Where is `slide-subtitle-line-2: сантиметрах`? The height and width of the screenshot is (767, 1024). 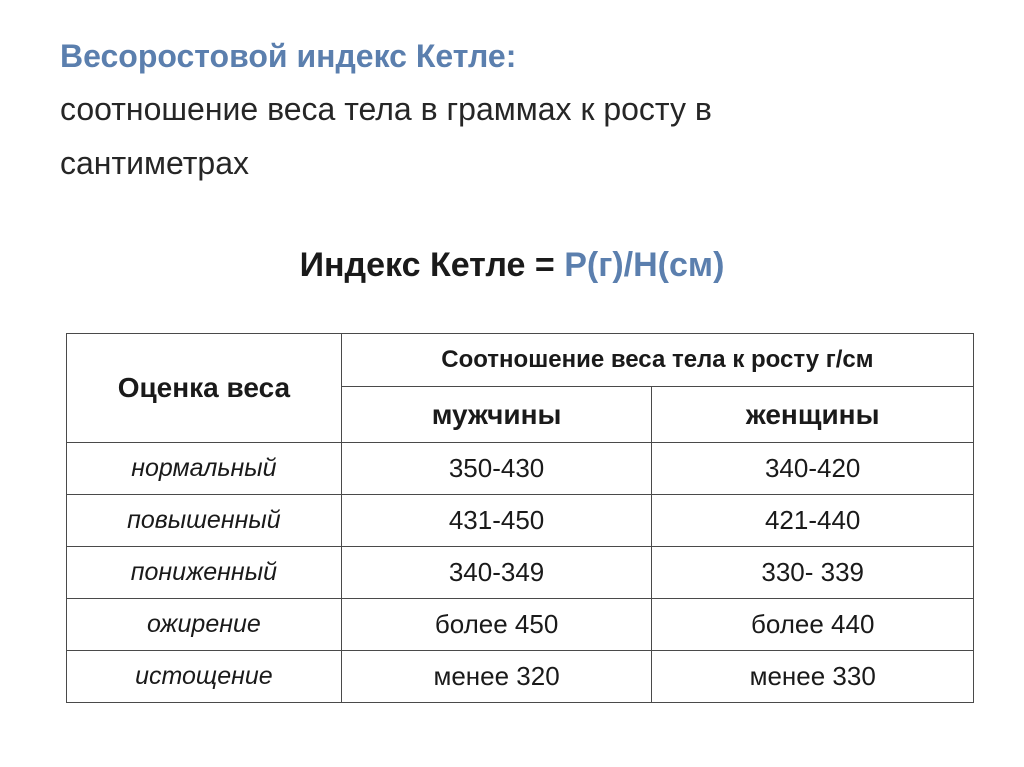 slide-subtitle-line-2: сантиметрах is located at coordinates (154, 163).